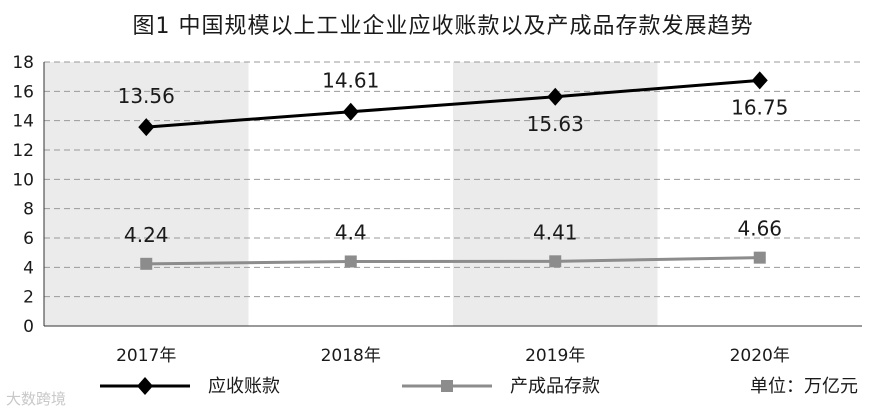  What do you see at coordinates (443, 26) in the screenshot?
I see `chart-title: 图1 中国规模以上工业企业应收账款以及产成品存款发展趋势` at bounding box center [443, 26].